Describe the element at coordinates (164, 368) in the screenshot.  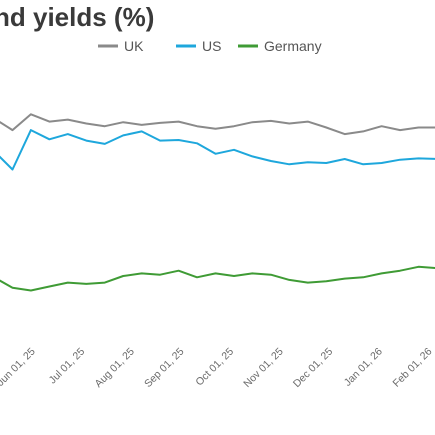
I see `x-tick-label: Sep 01, 25` at that location.